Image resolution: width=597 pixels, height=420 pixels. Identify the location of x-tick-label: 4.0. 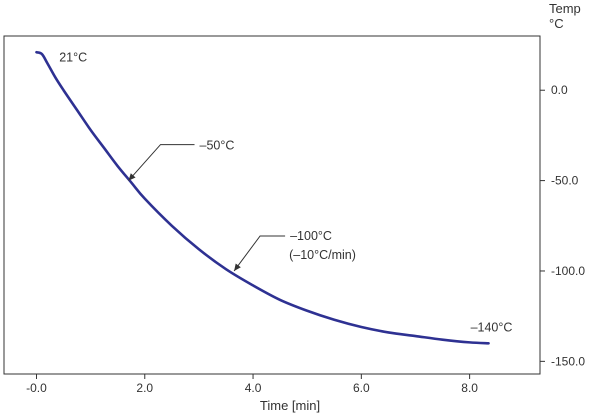
(253, 388).